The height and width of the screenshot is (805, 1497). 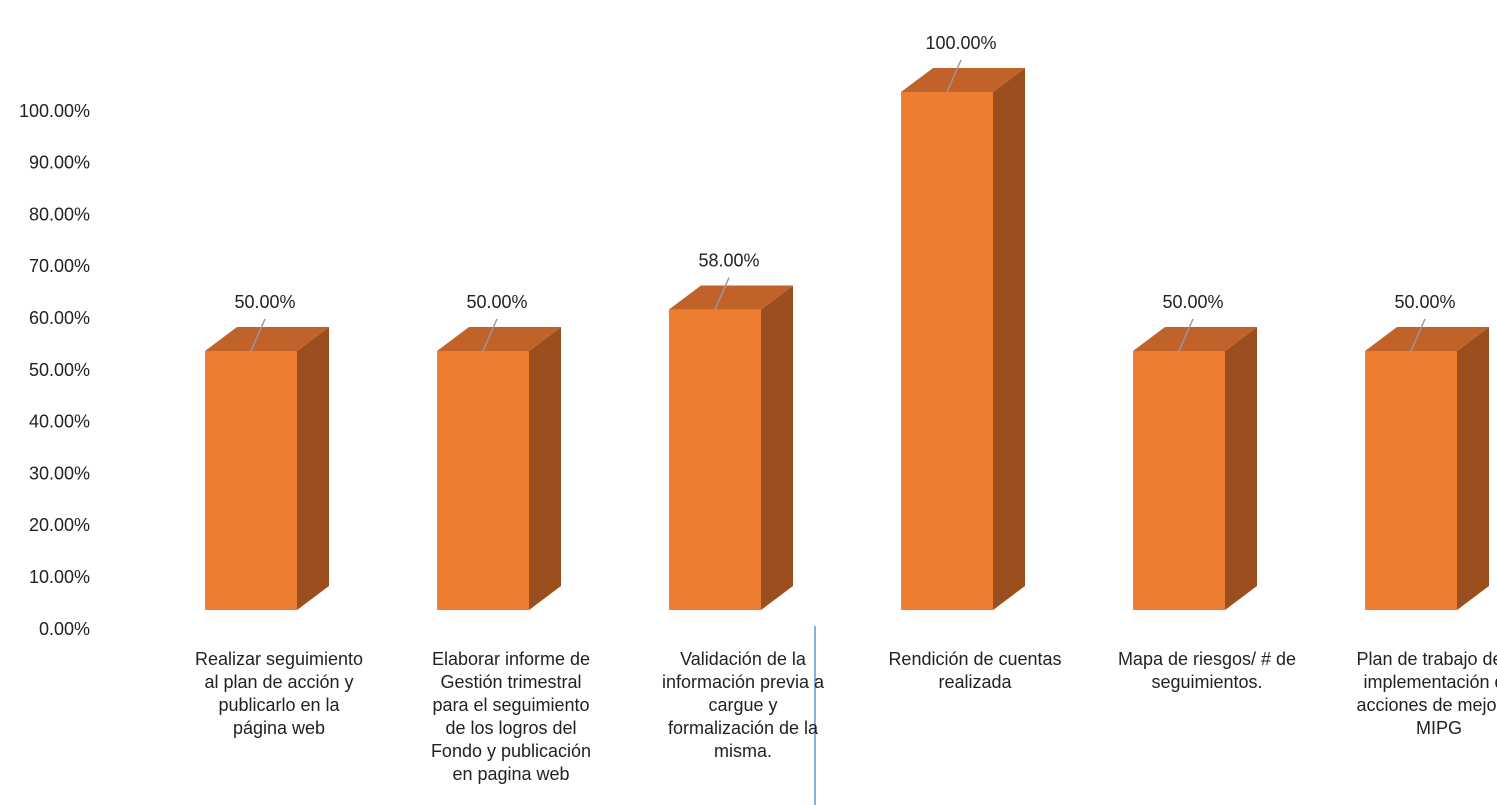 I want to click on value-label: 58.00%, so click(x=728, y=260).